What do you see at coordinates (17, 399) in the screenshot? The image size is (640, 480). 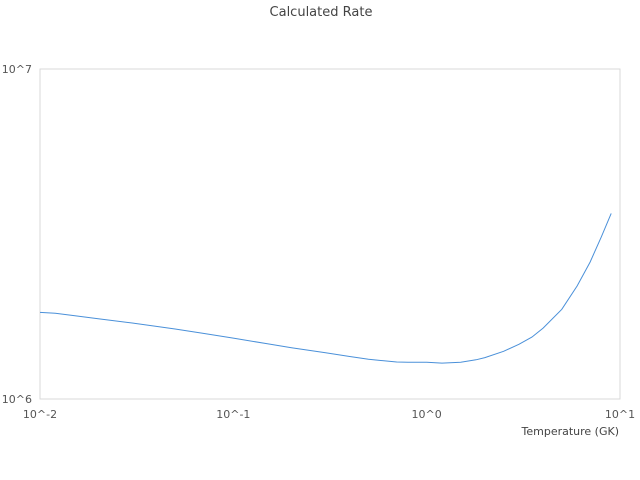 I see `y-tick-label: 10^6` at bounding box center [17, 399].